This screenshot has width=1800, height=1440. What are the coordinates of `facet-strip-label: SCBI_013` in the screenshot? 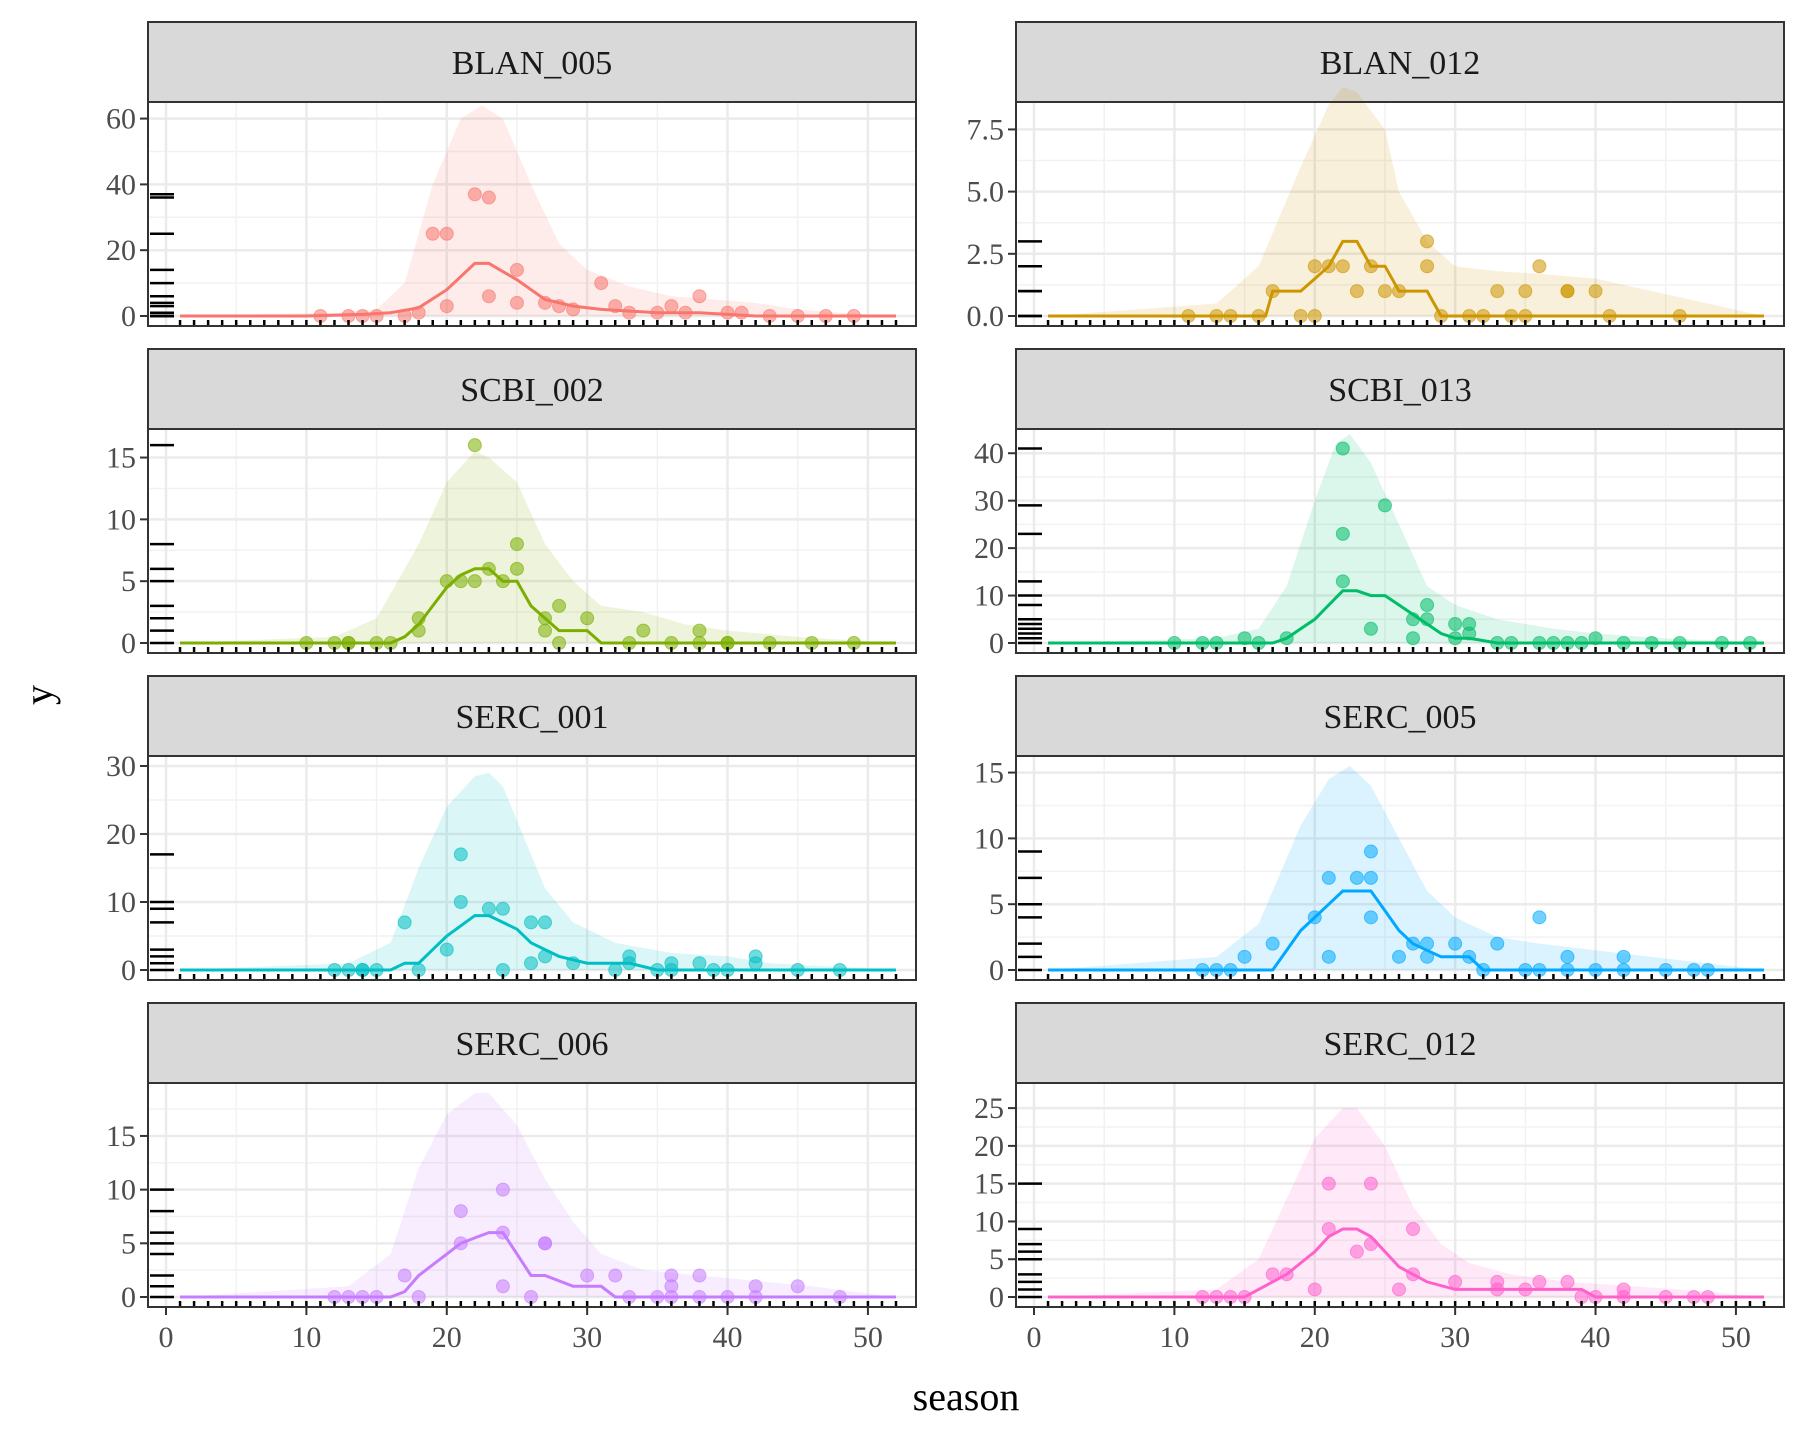 It's located at (1400, 390).